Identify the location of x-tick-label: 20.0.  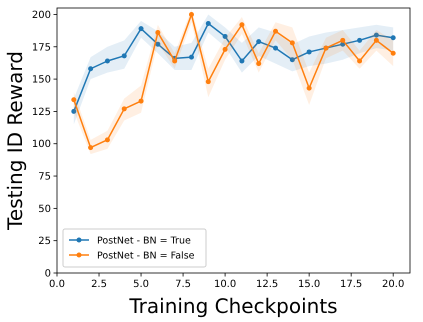
(393, 284).